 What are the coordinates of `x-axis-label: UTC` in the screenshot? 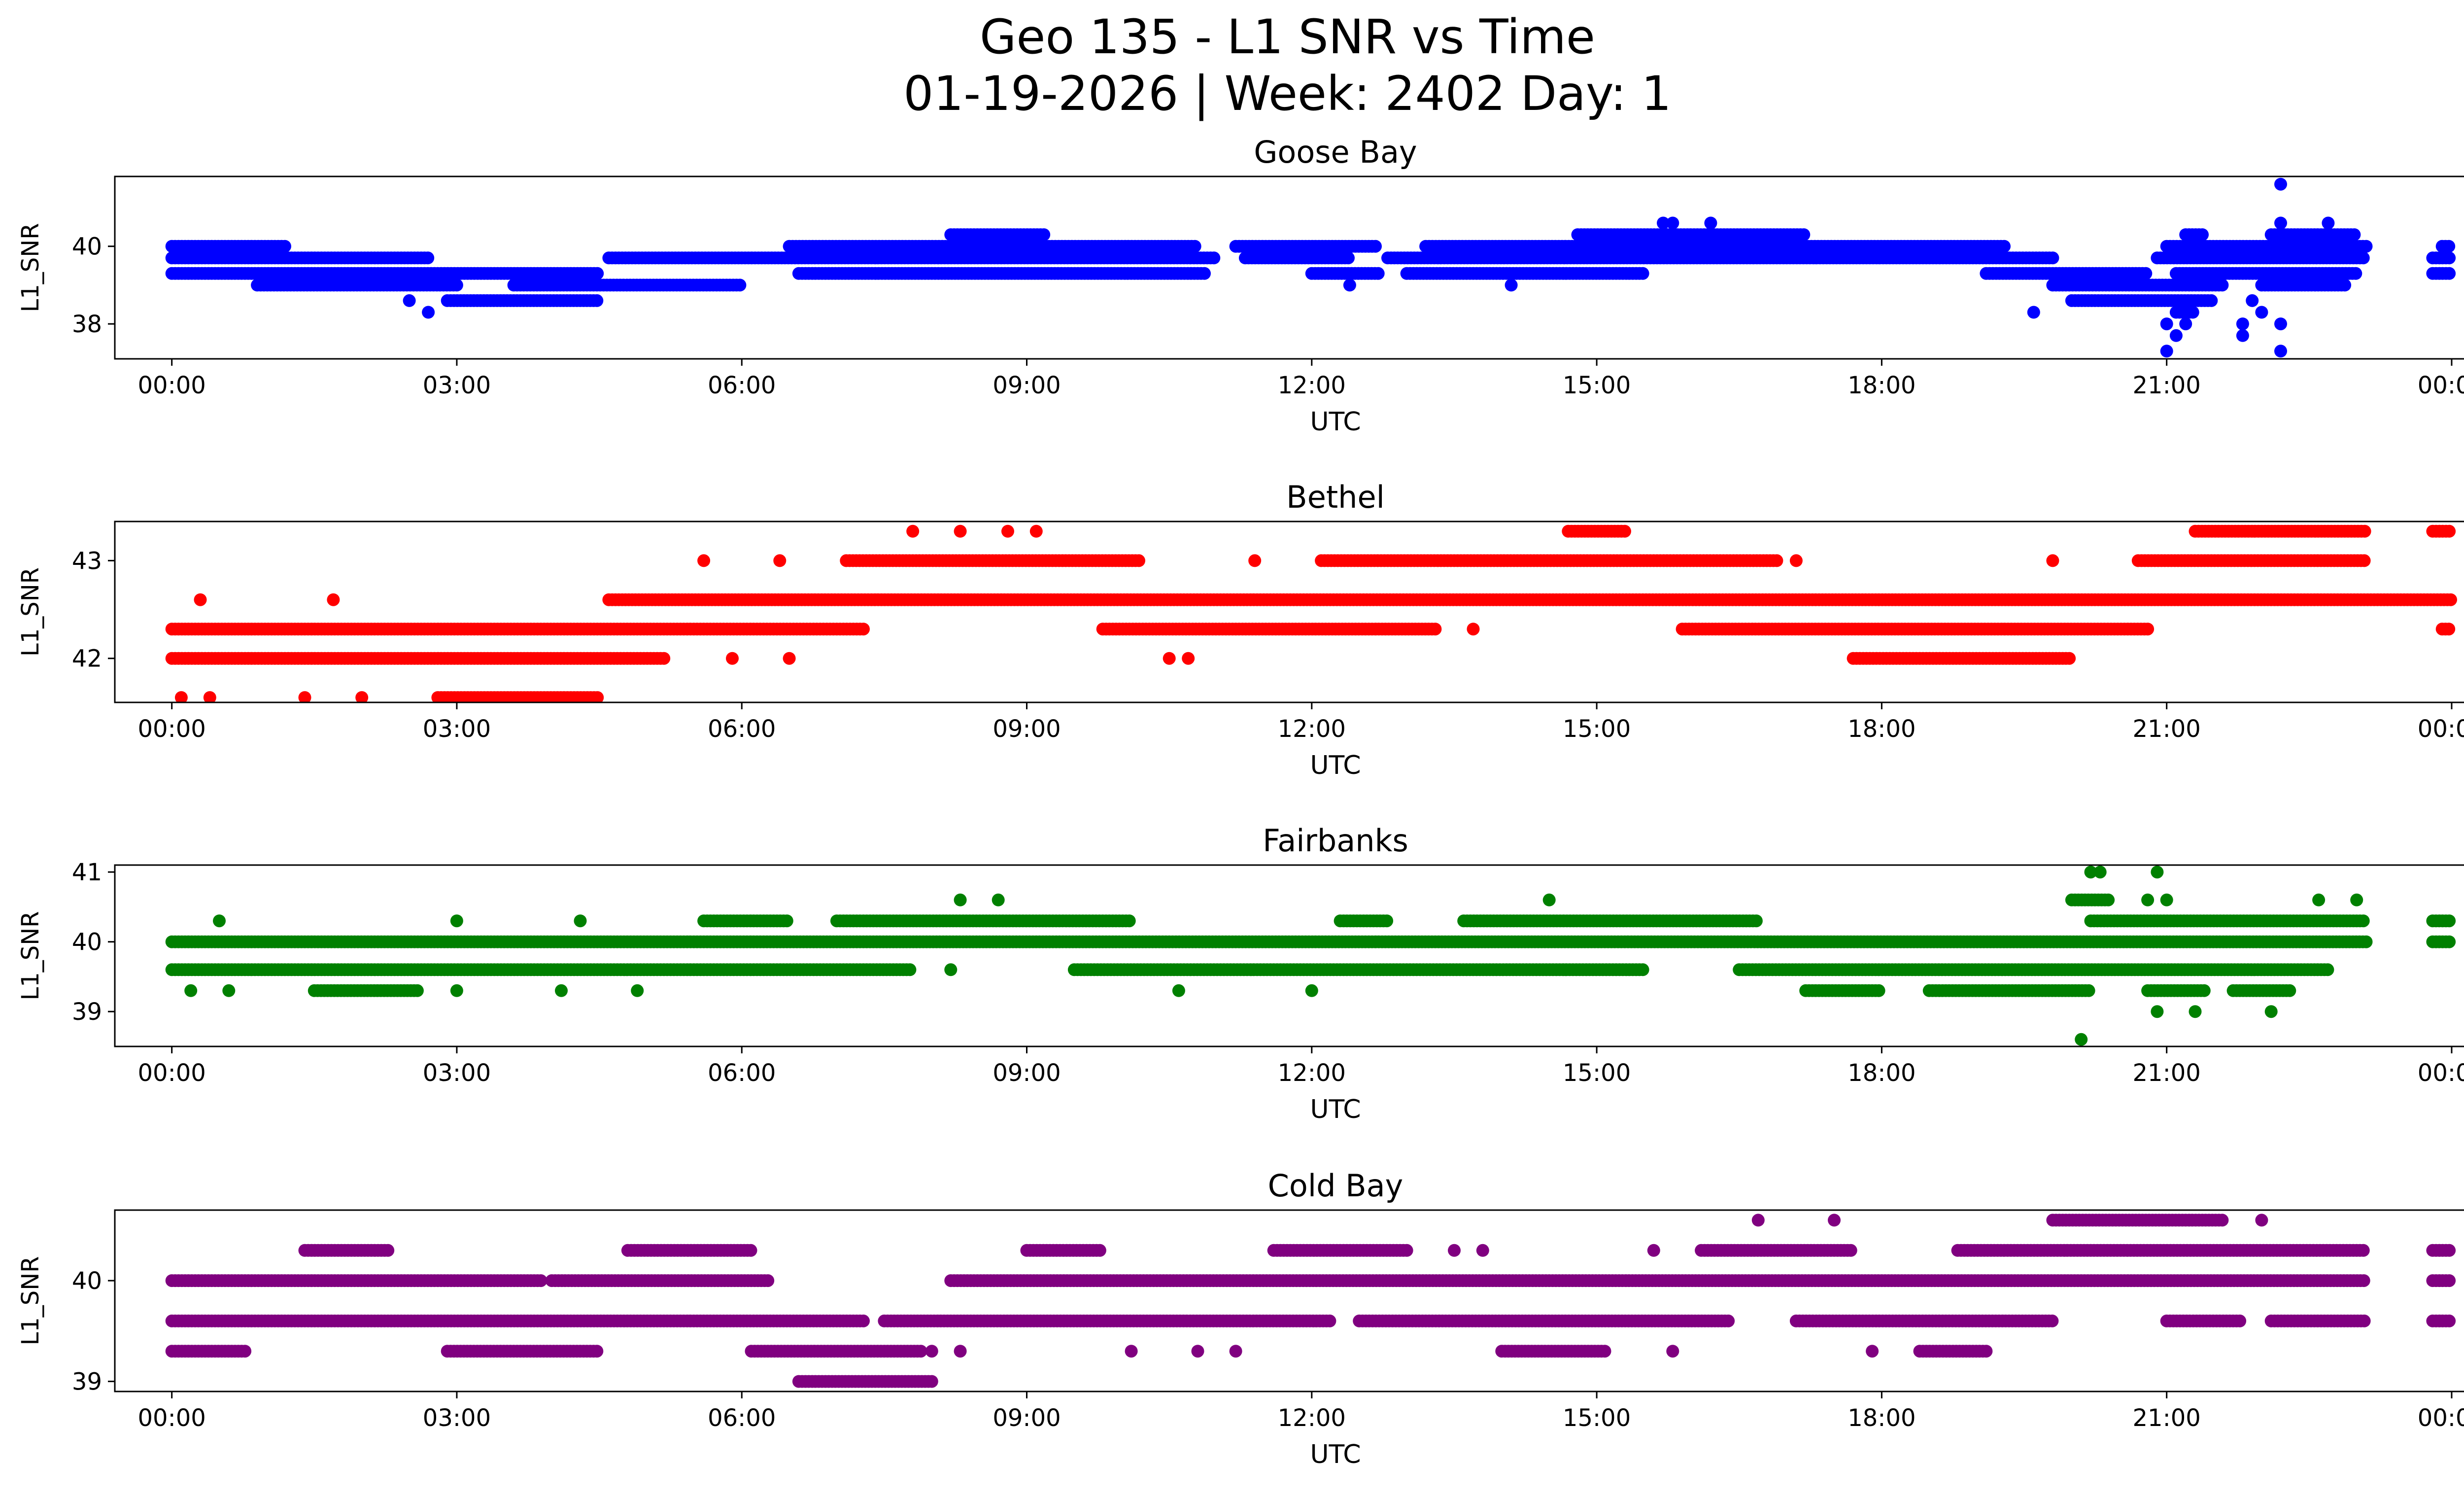 It's located at (1335, 765).